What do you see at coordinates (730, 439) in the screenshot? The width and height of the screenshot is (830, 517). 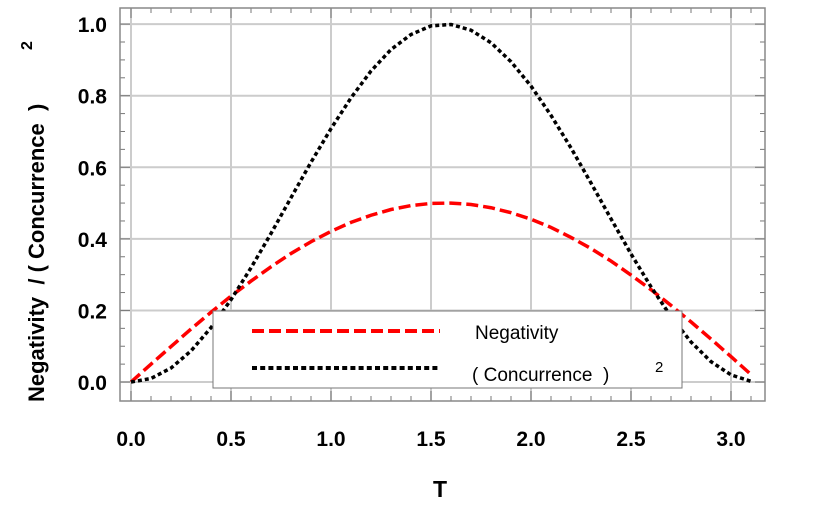 I see `x-tick-label: 3.0` at bounding box center [730, 439].